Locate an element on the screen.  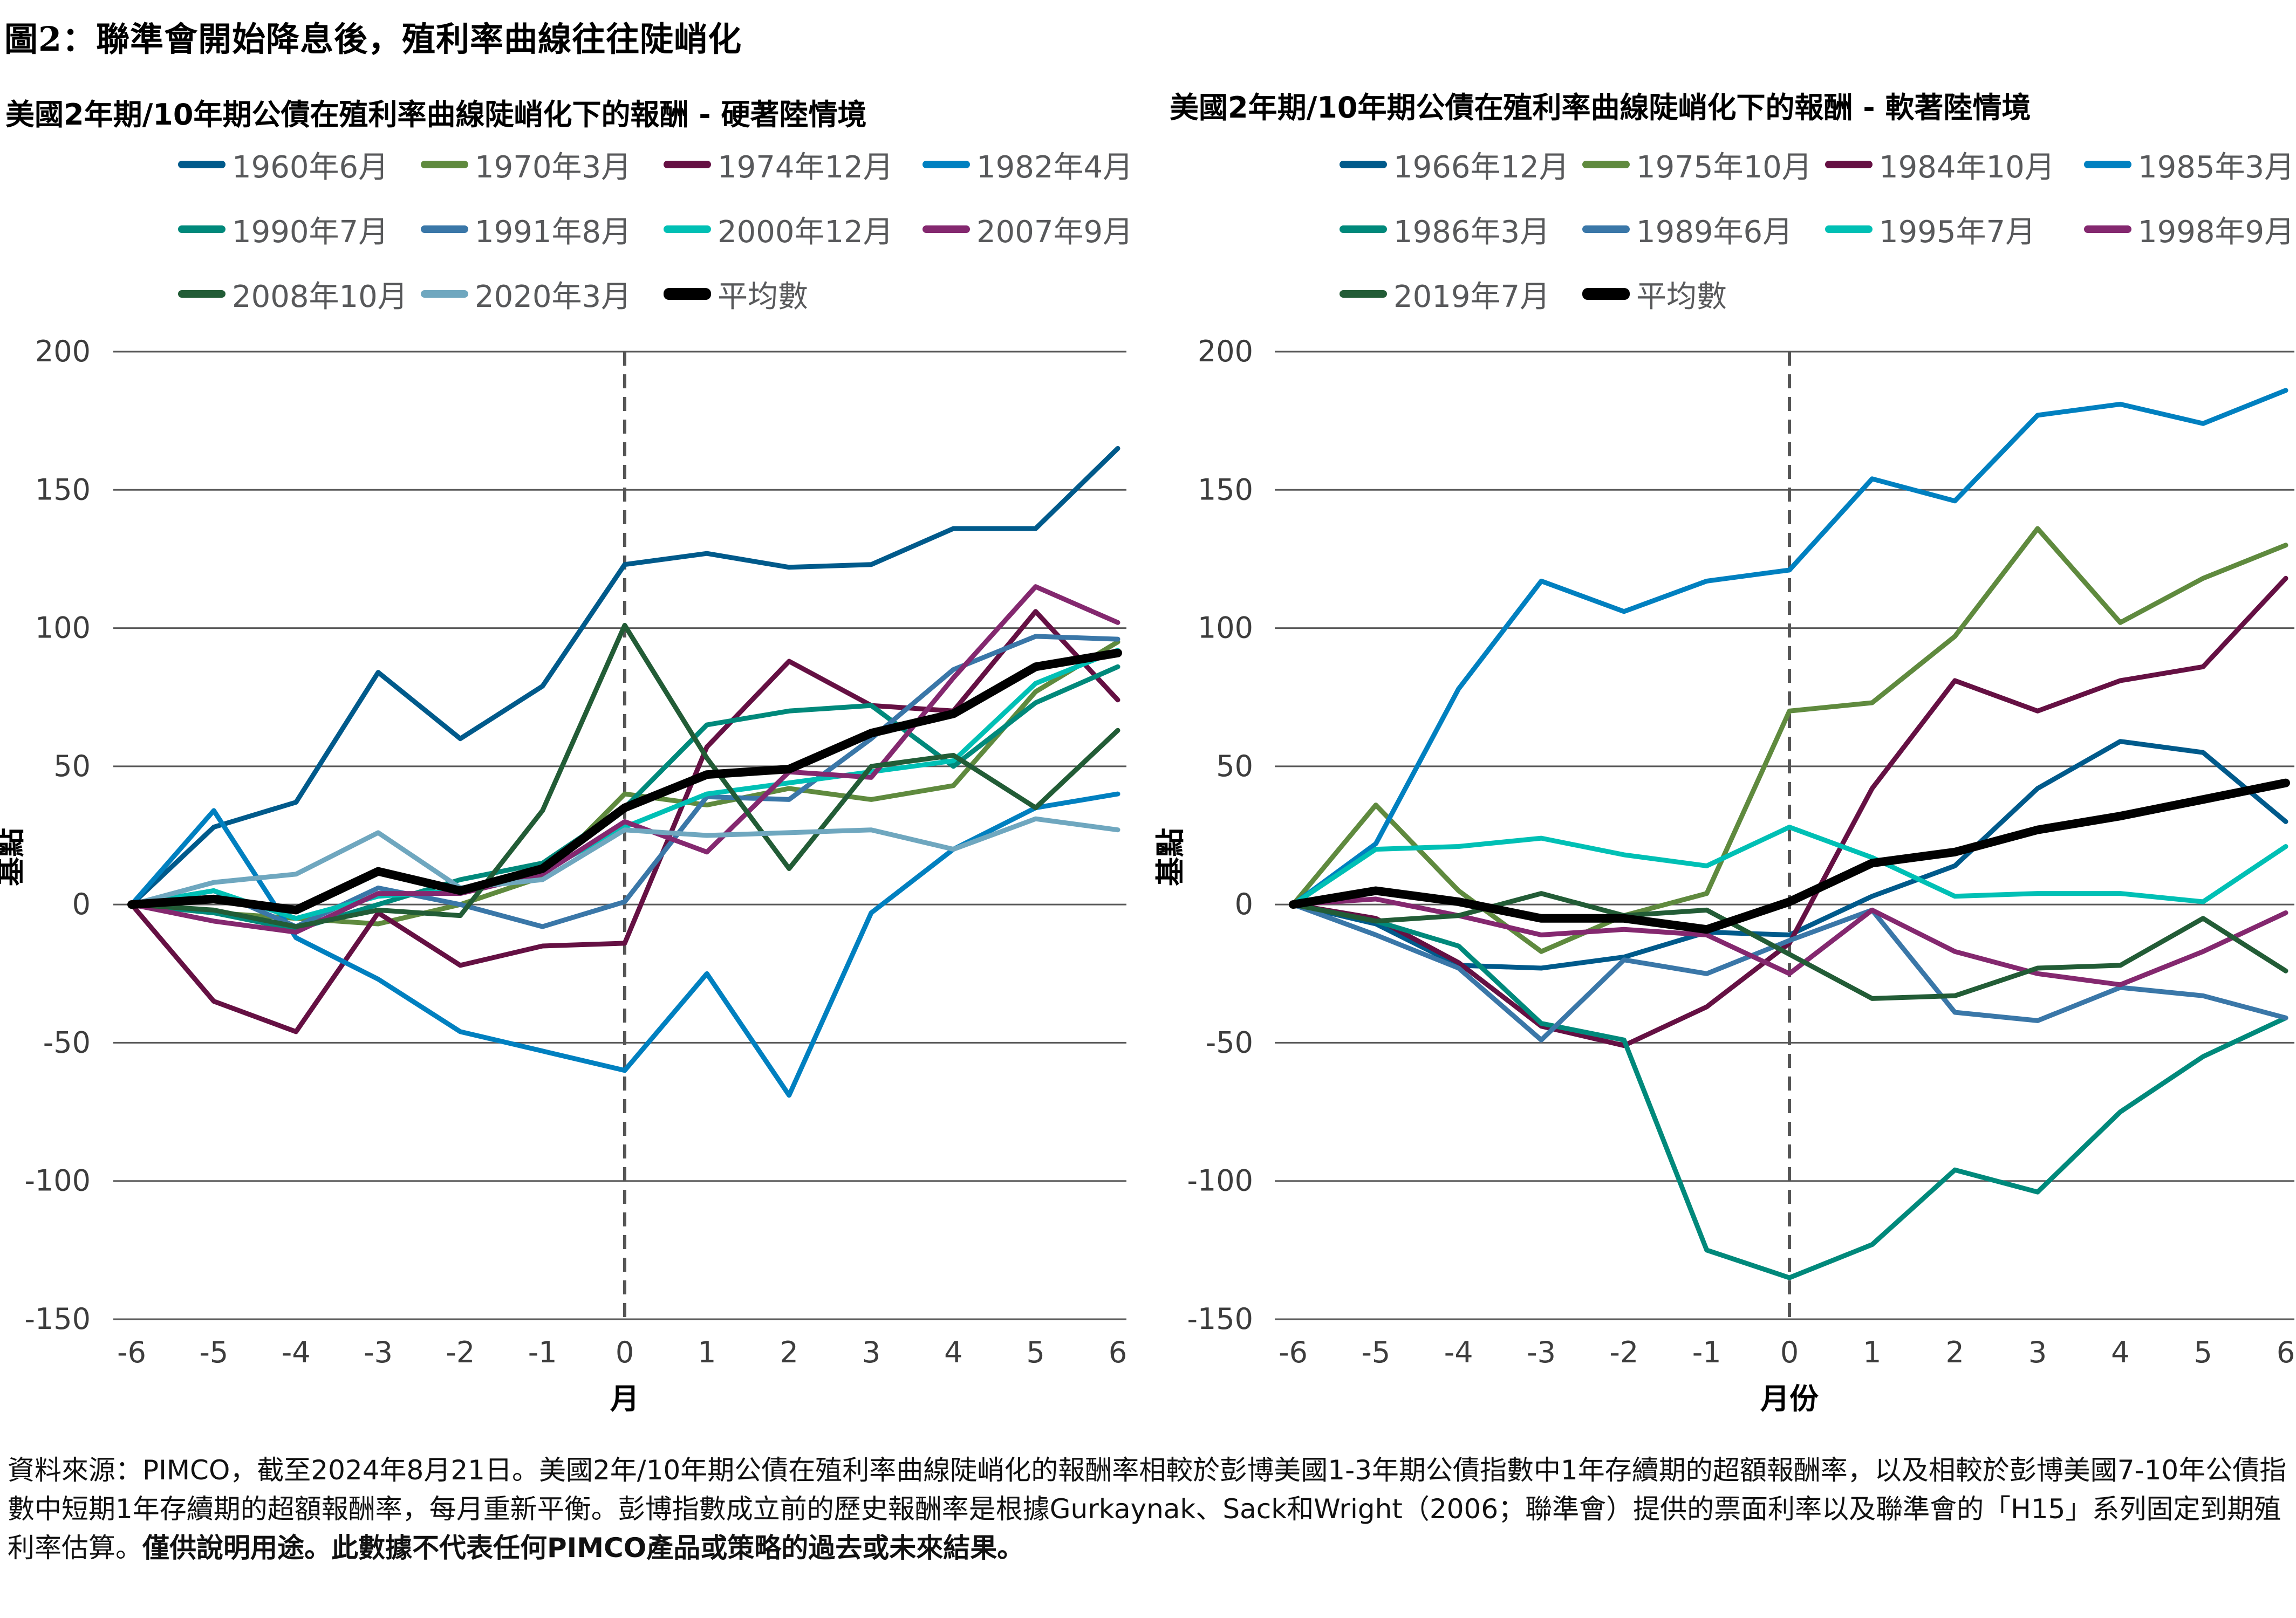
legend-item: 1985年3月 is located at coordinates (2189, 165).